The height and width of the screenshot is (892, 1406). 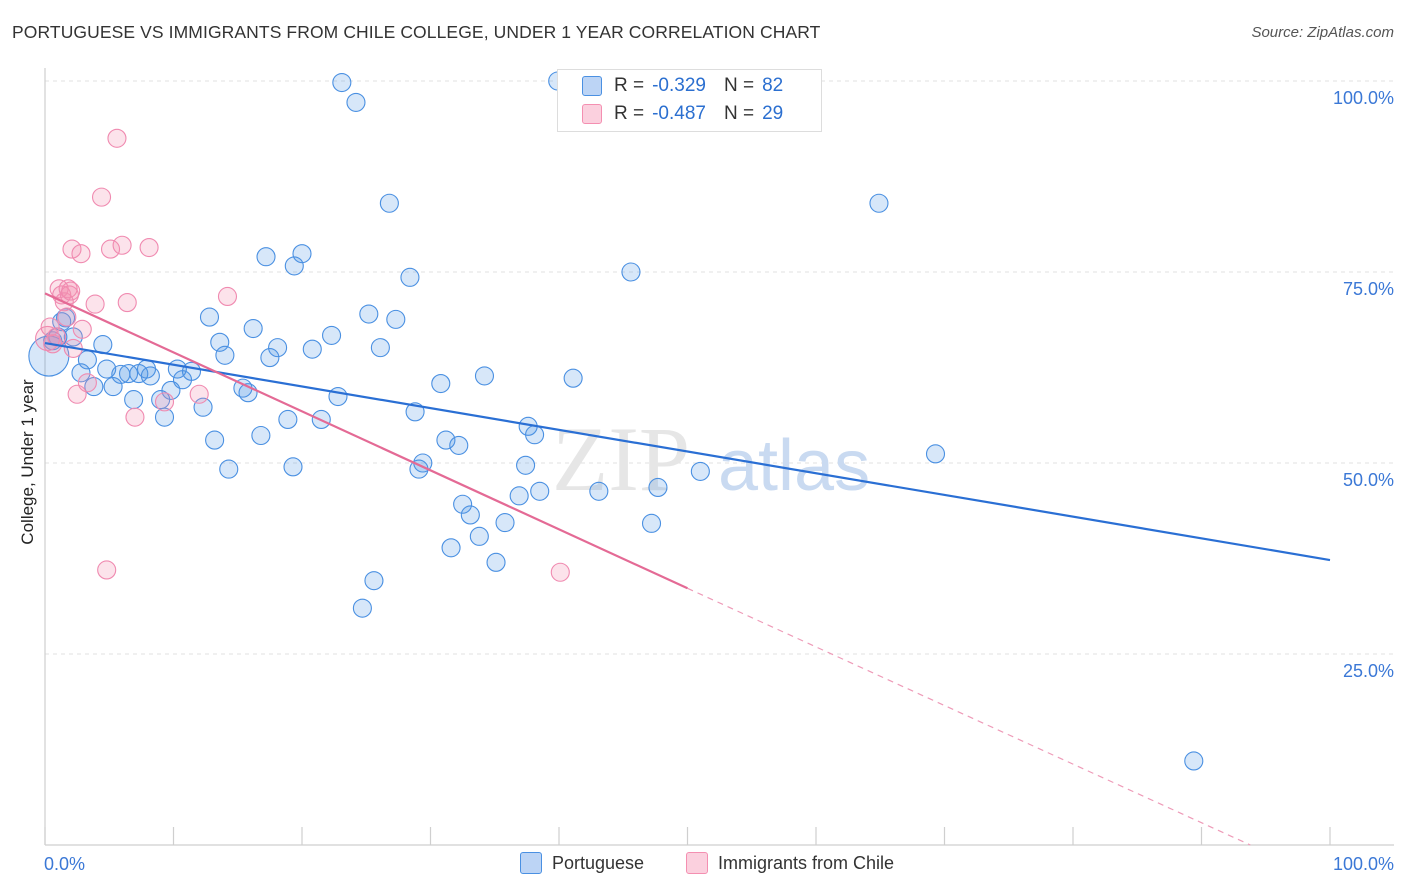 What do you see at coordinates (697, 863) in the screenshot?
I see `legend-swatch-chile` at bounding box center [697, 863].